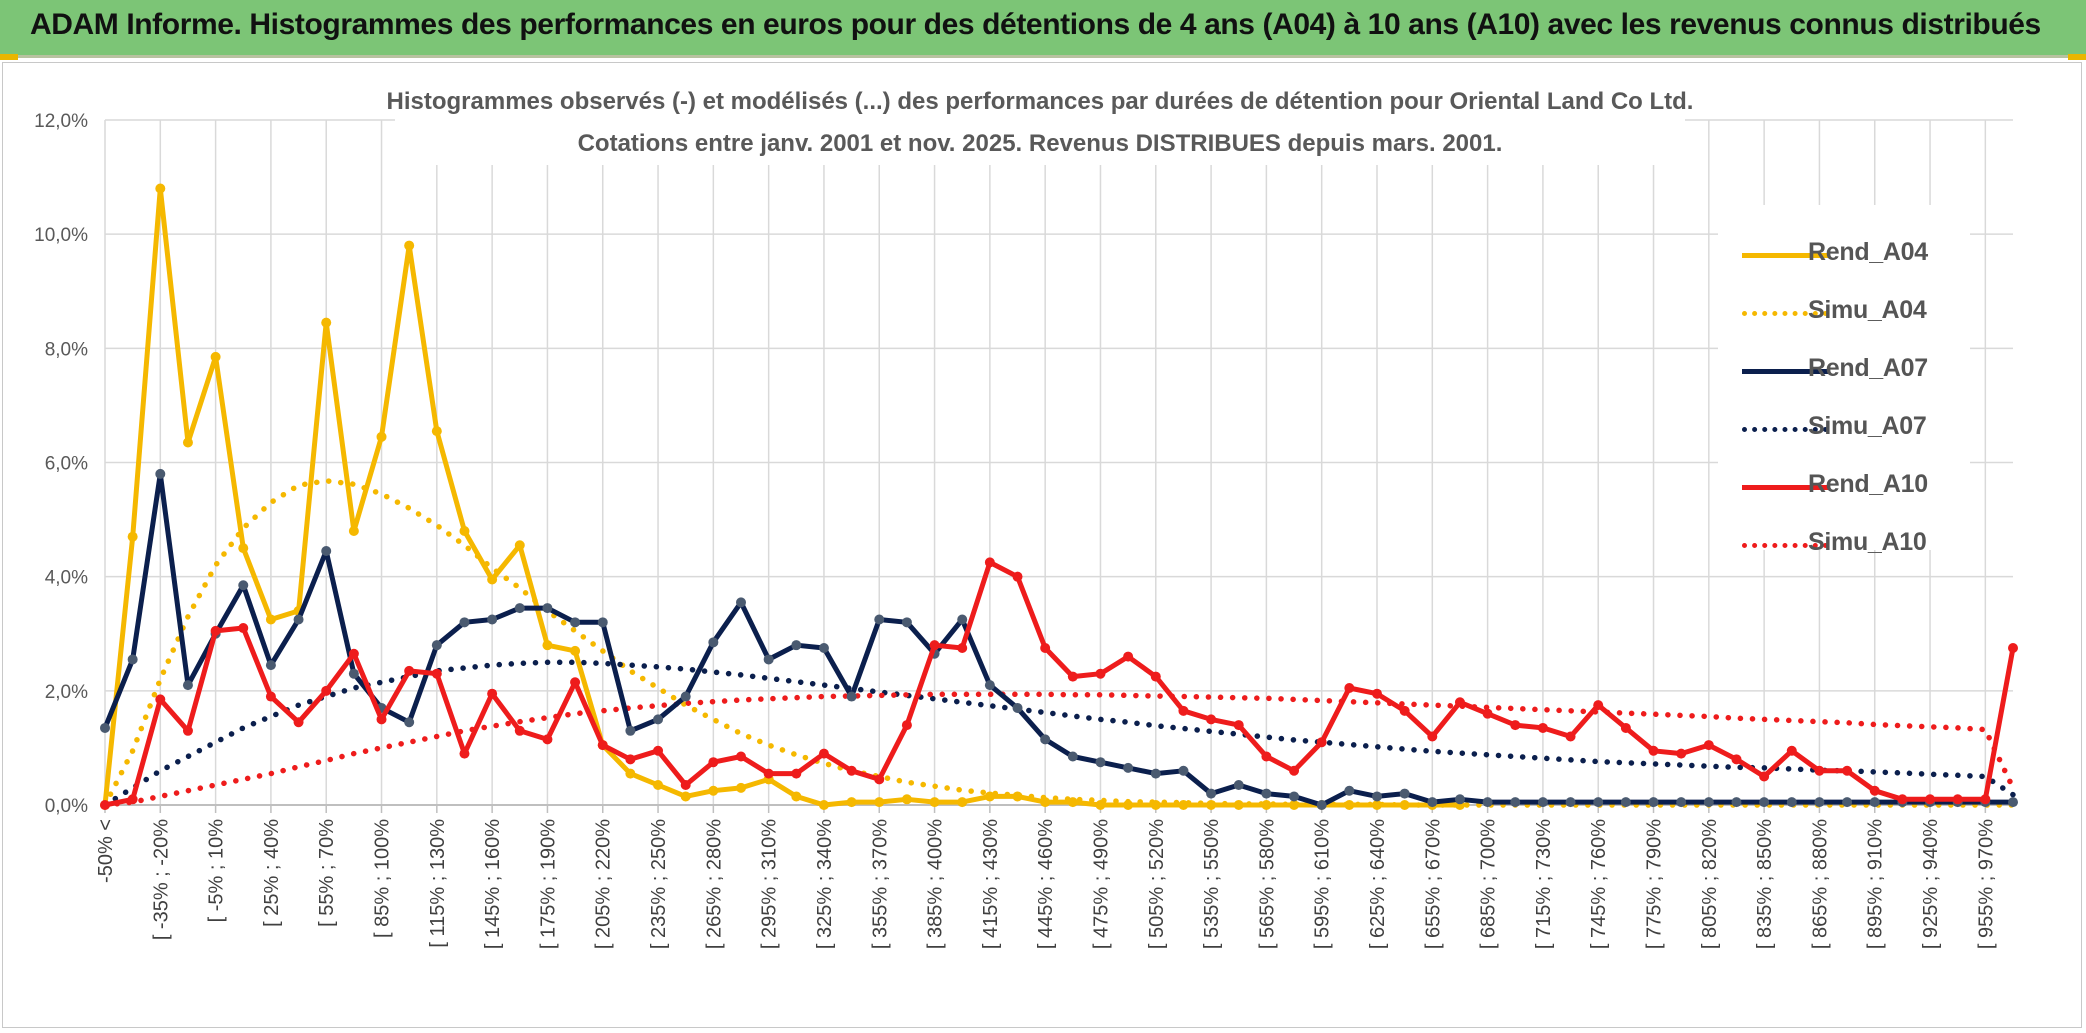 This screenshot has width=2086, height=1033. I want to click on legend-item-rend-a10: Rend_A10, so click(1844, 485).